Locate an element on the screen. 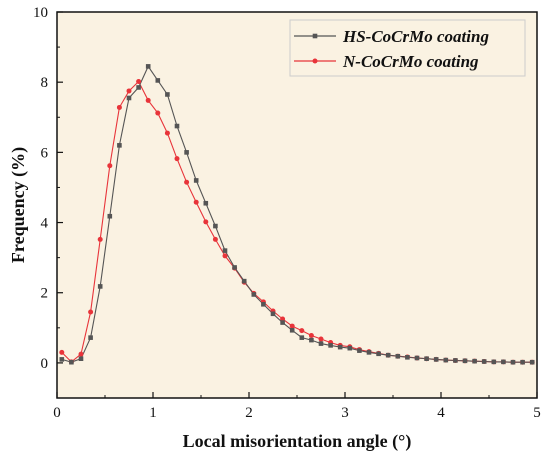  legend-box is located at coordinates (407, 48).